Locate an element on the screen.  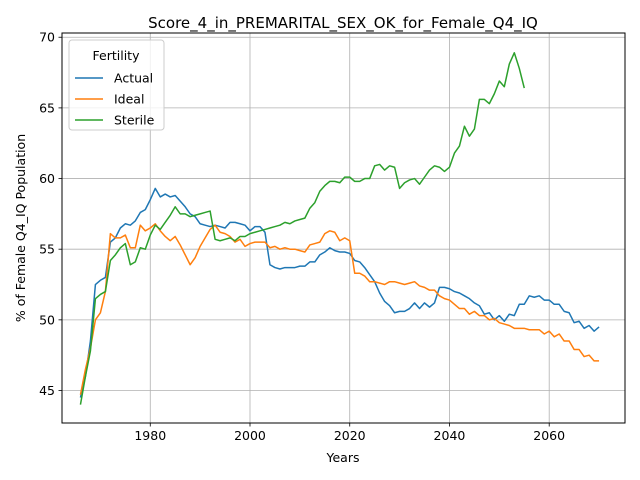
y-tick-label: 50 is located at coordinates (47, 319).